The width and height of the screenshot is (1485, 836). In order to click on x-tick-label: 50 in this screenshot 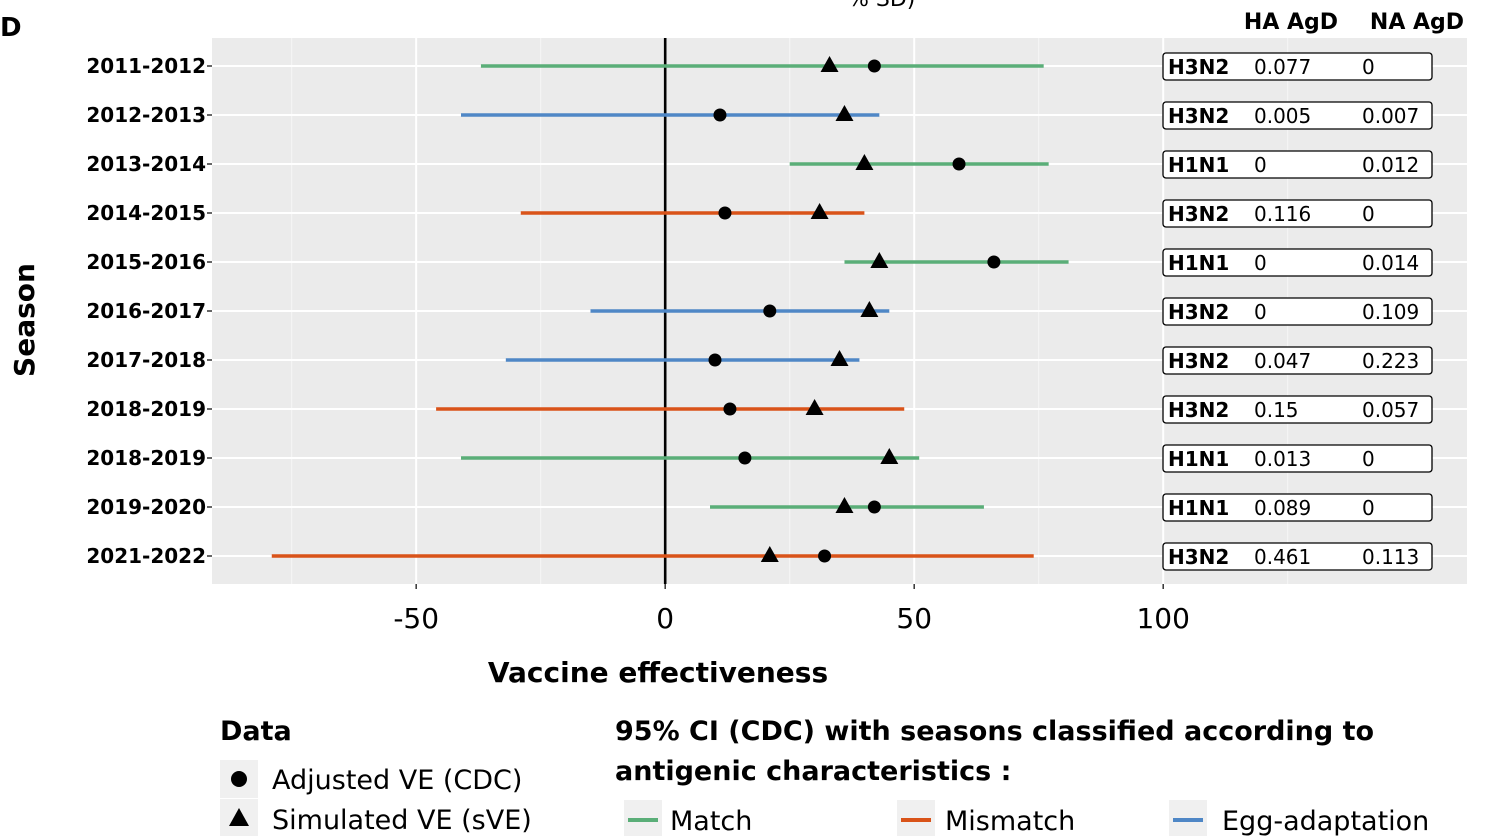, I will do `click(914, 618)`.